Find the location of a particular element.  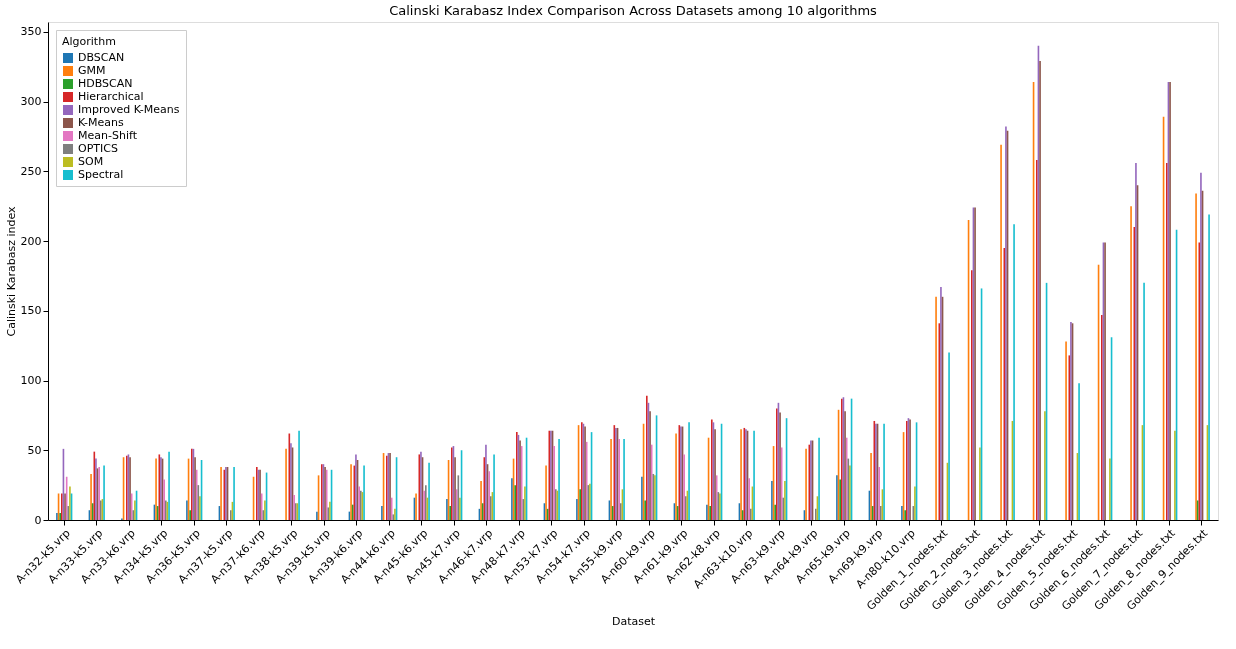

x-axis-title: Dataset is located at coordinates (633, 622).